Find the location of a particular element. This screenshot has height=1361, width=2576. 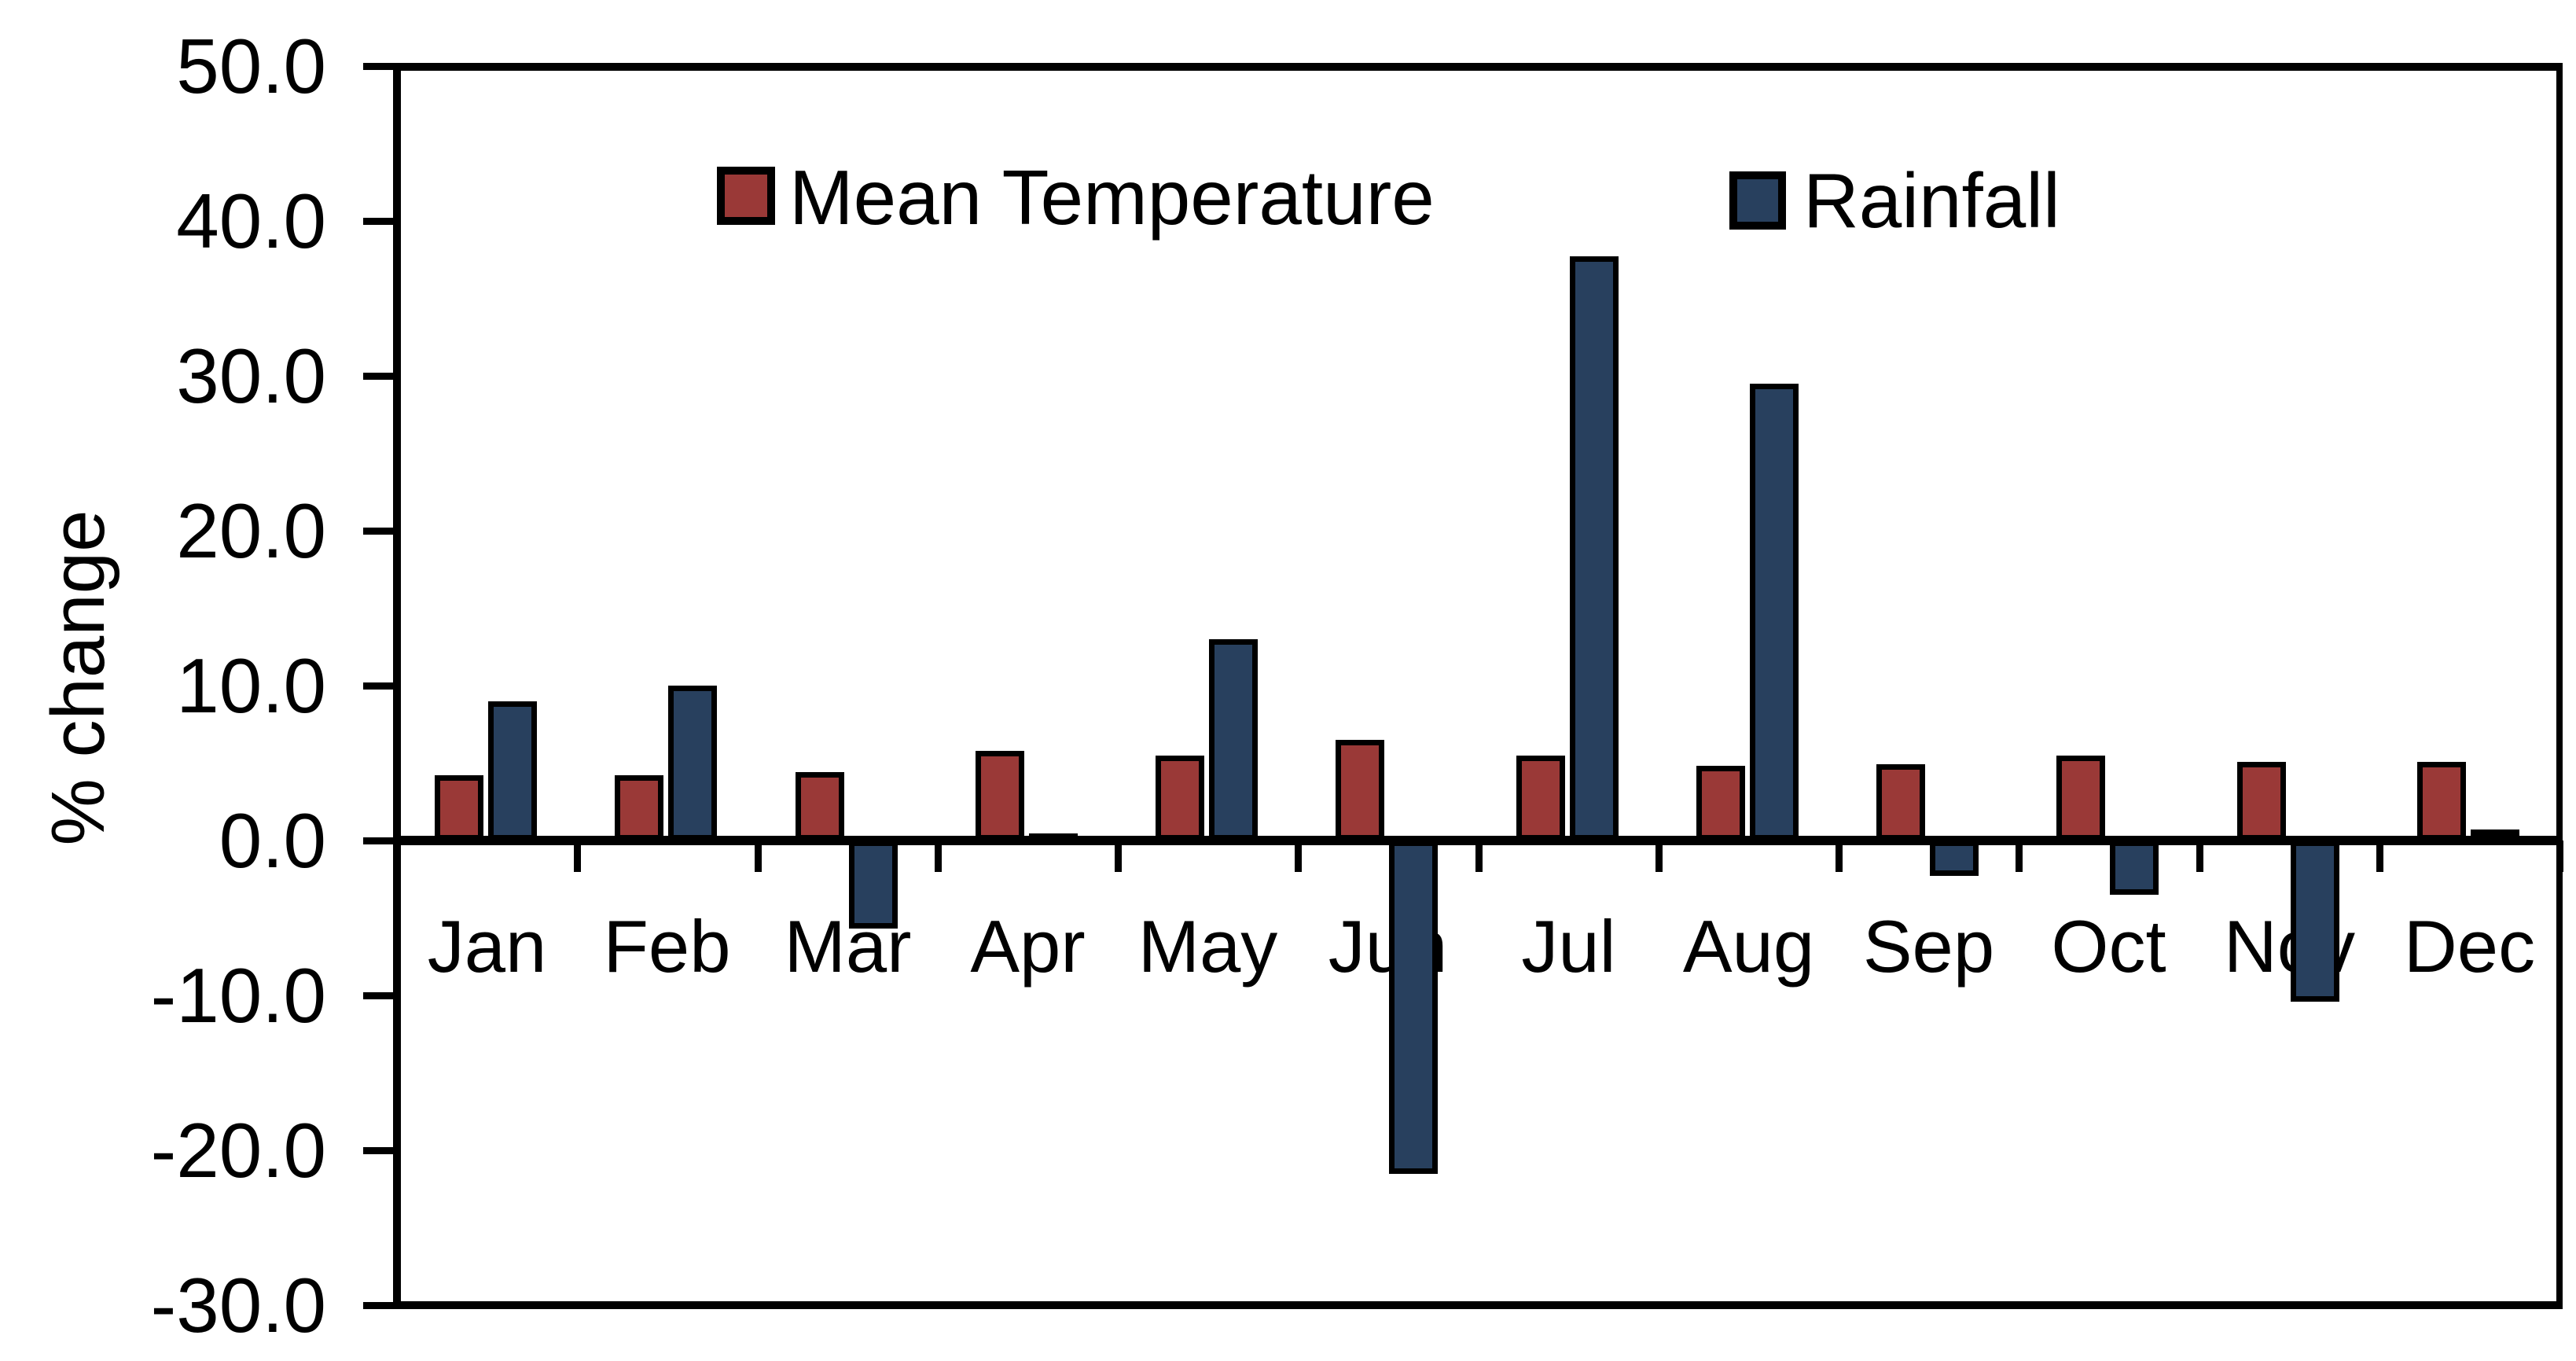

bar-mean-temperature-mar is located at coordinates (820, 806).